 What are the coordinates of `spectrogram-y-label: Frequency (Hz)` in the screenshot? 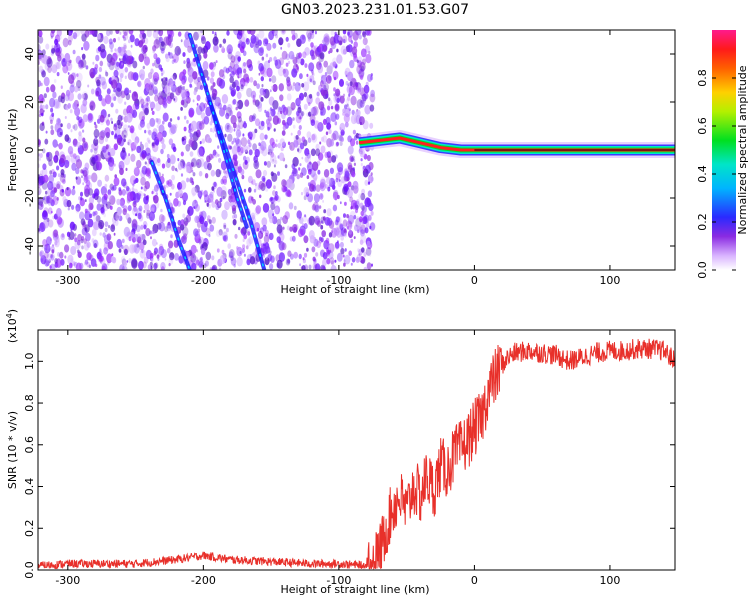 It's located at (12, 150).